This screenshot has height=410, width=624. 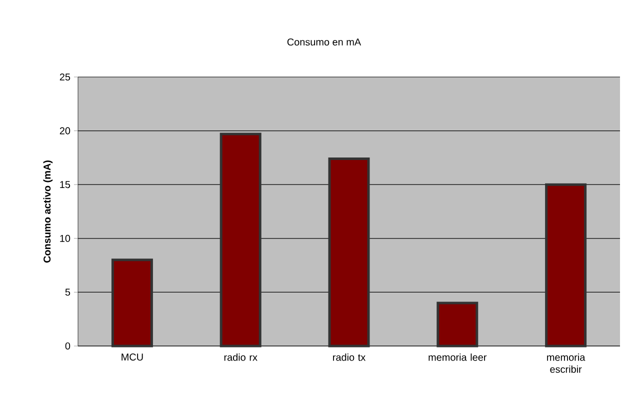 I want to click on y-tick-label: 5, so click(x=67, y=292).